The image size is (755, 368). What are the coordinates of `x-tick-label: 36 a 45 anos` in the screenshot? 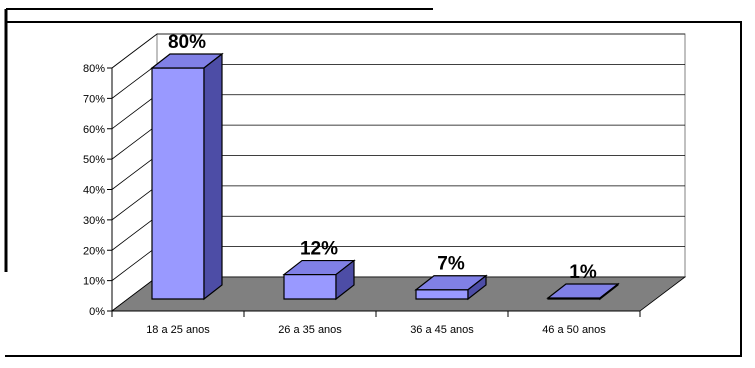 It's located at (442, 330).